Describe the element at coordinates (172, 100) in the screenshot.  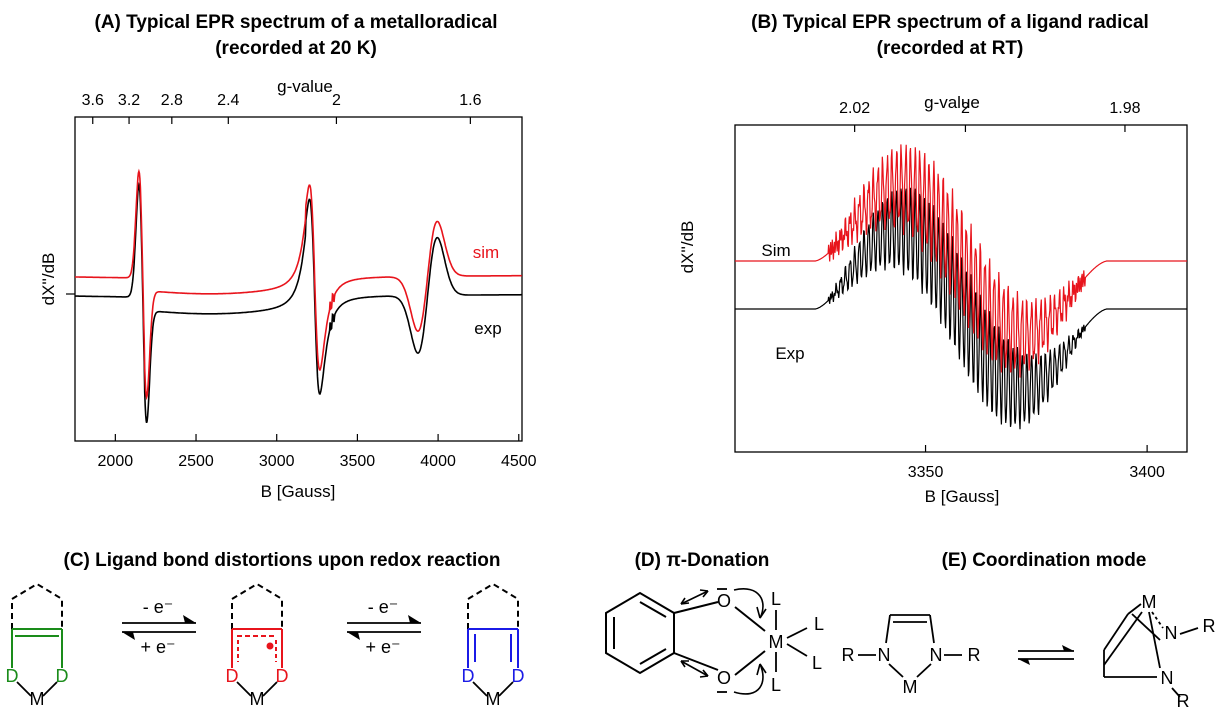
I see `panel-a-top-tick-label: 2.8` at that location.